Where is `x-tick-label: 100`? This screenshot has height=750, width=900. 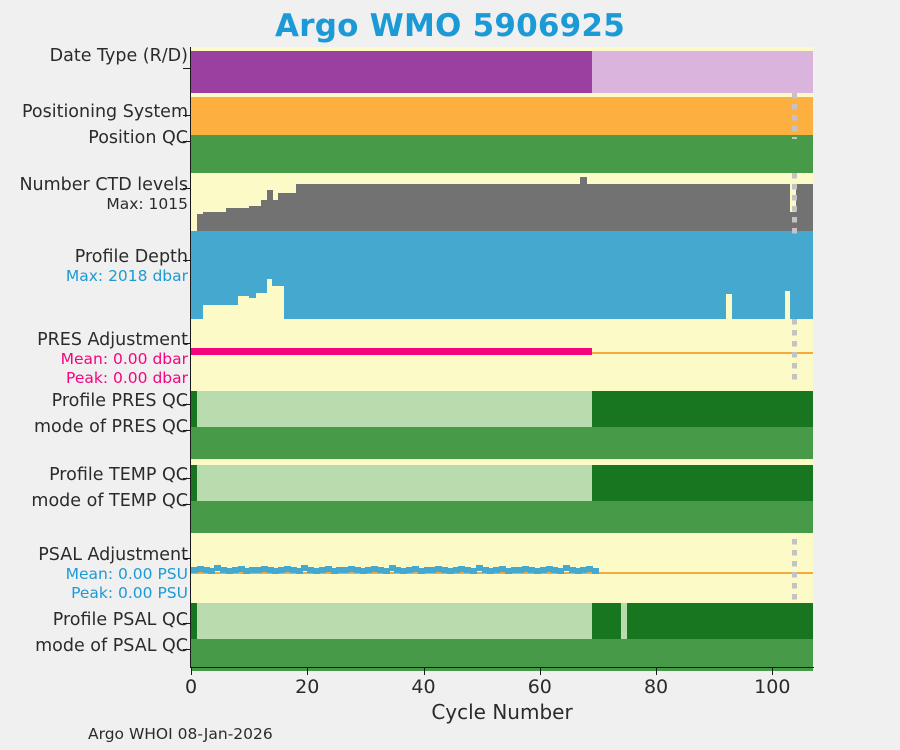
x-tick-label: 100 is located at coordinates (772, 687).